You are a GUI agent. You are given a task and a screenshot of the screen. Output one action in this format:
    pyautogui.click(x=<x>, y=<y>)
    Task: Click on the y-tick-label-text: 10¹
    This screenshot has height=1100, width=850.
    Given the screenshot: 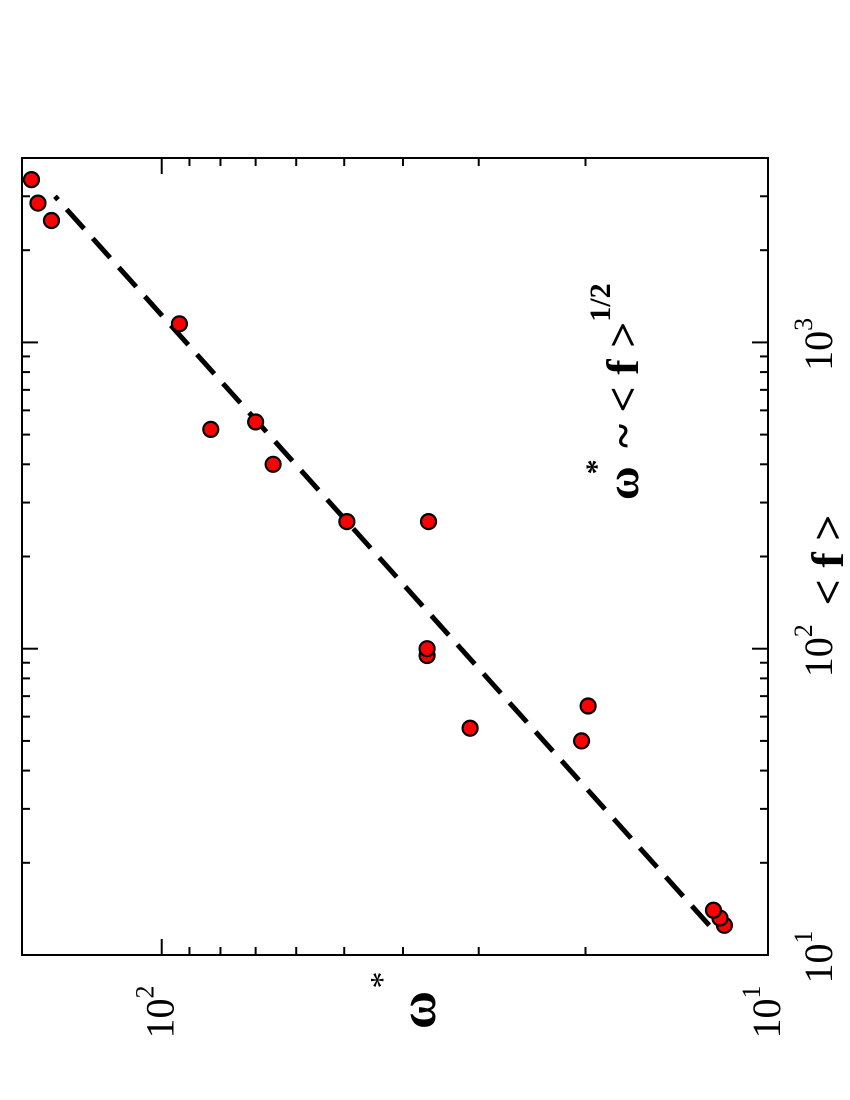 What is the action you would take?
    pyautogui.click(x=763, y=1012)
    